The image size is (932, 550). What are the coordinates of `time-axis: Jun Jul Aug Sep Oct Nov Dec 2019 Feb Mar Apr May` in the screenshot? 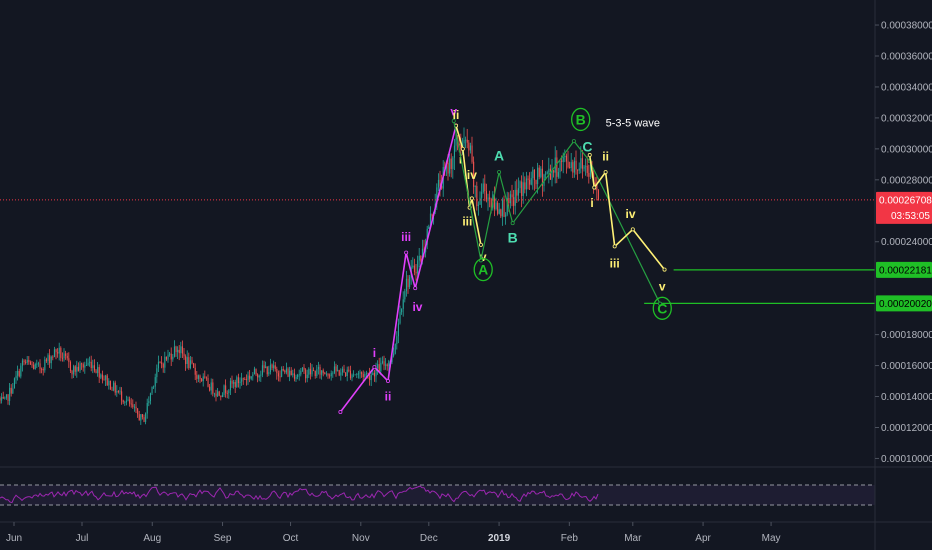 It's located at (393, 533).